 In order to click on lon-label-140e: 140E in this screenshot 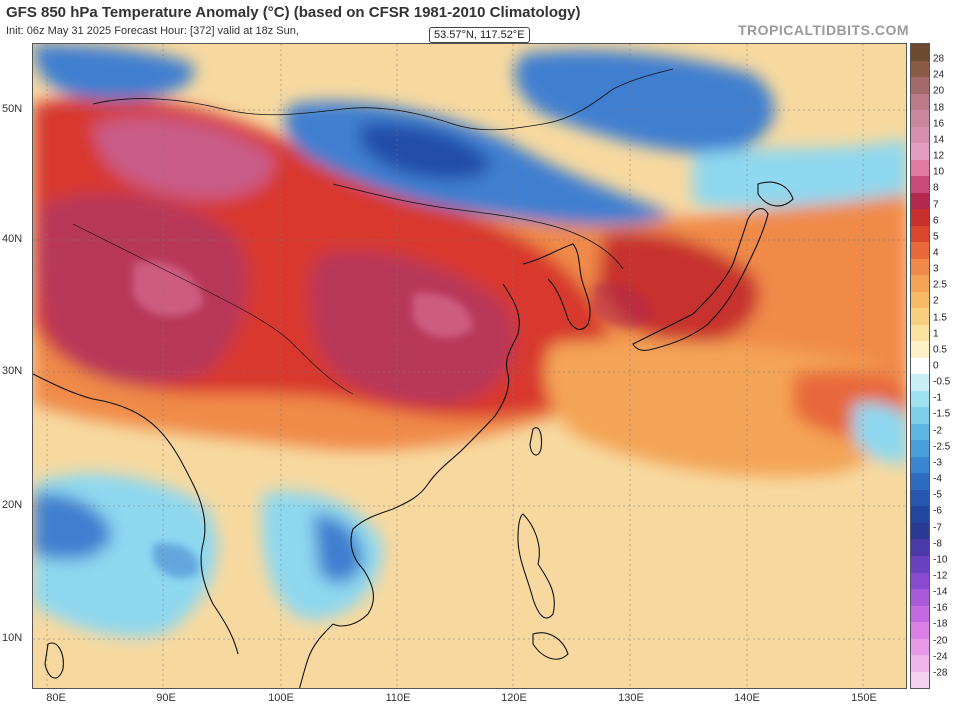, I will do `click(747, 698)`.